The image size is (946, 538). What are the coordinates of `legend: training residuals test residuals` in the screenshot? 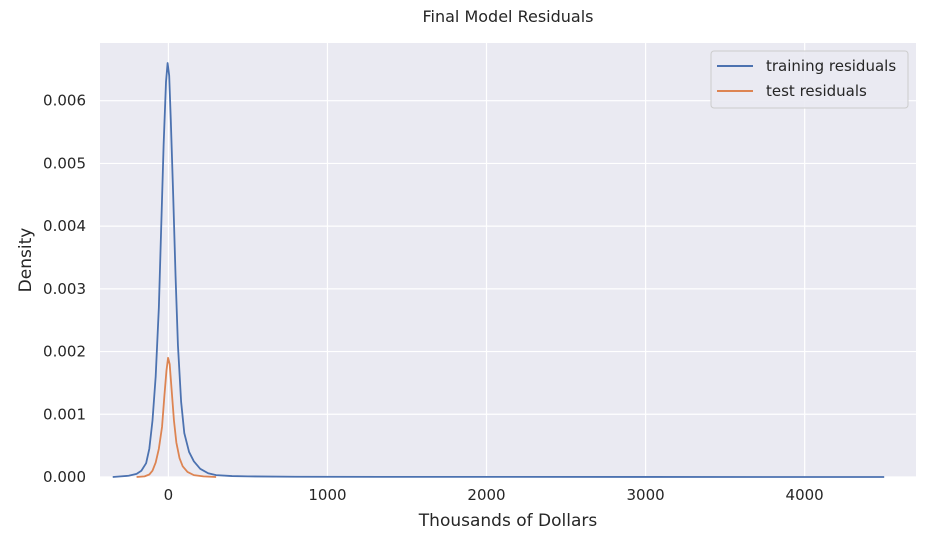 It's located at (809, 79).